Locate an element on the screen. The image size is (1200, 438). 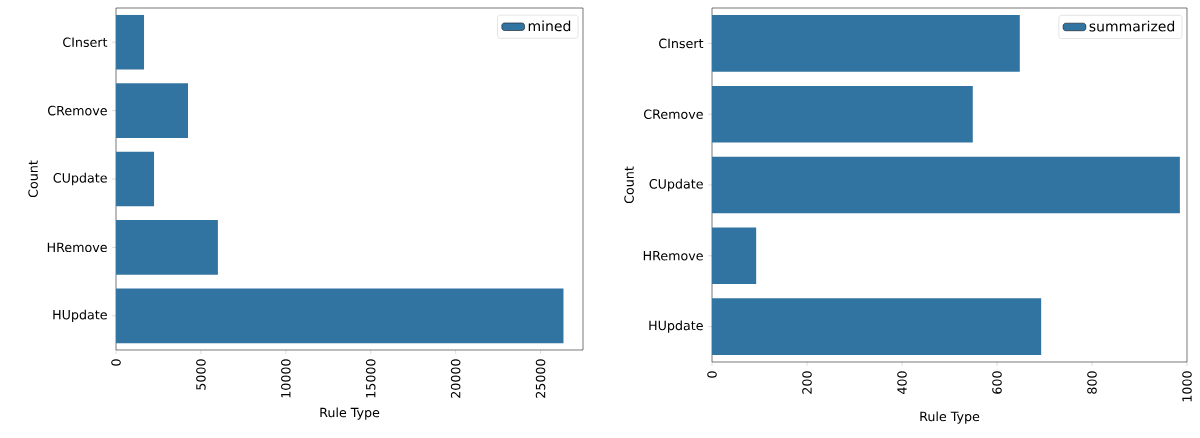
x-tick-label: 600 is located at coordinates (997, 382).